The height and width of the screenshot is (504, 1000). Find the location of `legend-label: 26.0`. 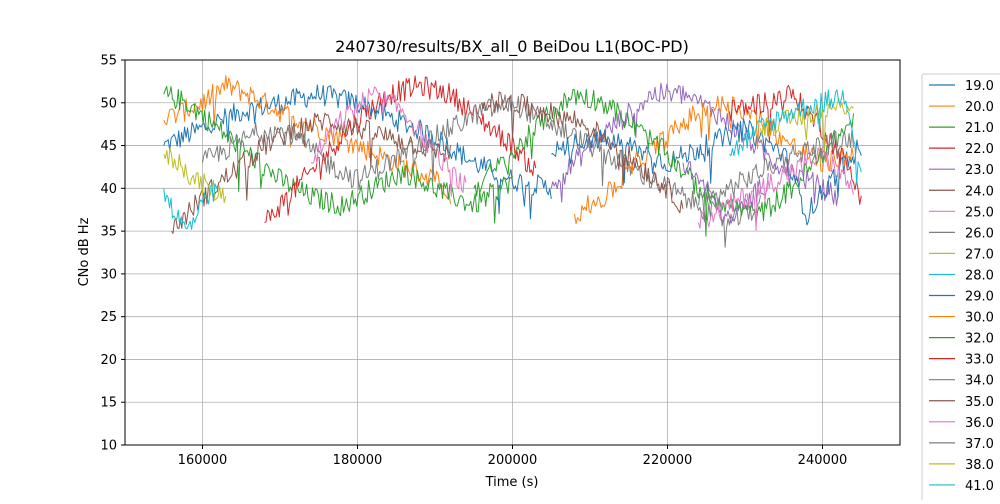

legend-label: 26.0 is located at coordinates (979, 233).